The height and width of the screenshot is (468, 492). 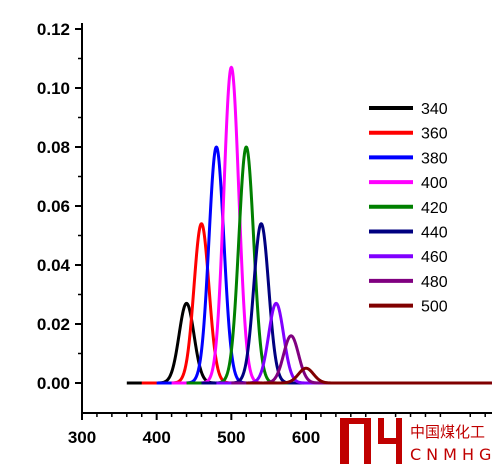 What do you see at coordinates (434, 134) in the screenshot?
I see `legend-label-360: 360` at bounding box center [434, 134].